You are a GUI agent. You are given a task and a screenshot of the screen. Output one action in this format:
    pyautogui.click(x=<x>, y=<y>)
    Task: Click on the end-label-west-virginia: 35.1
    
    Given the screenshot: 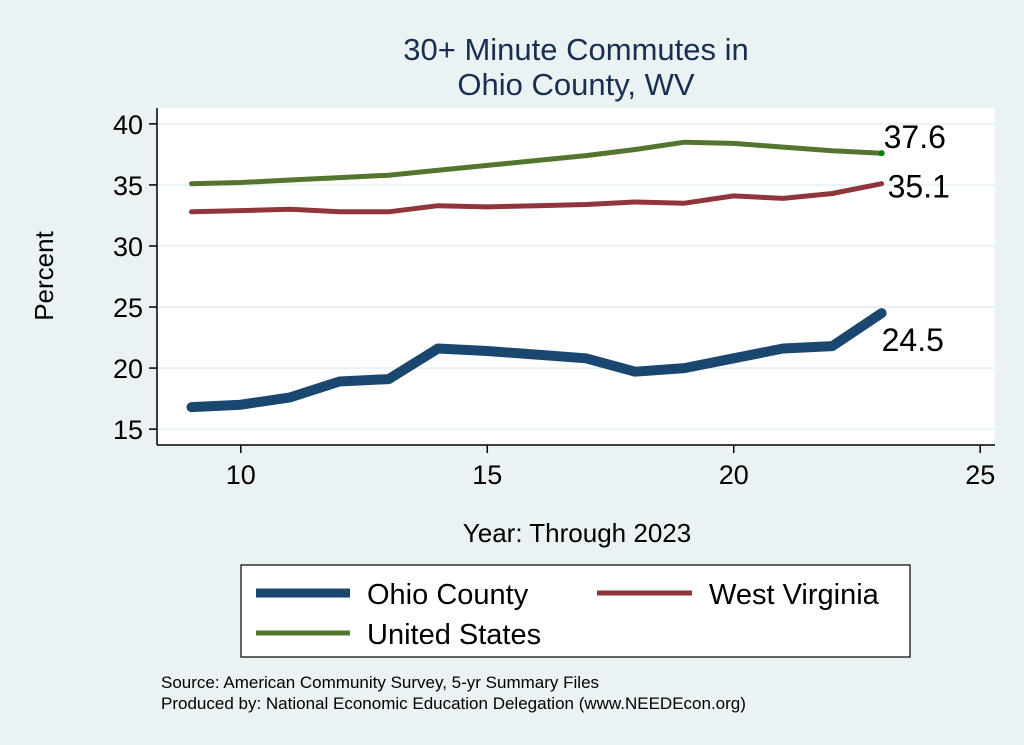 What is the action you would take?
    pyautogui.click(x=919, y=187)
    